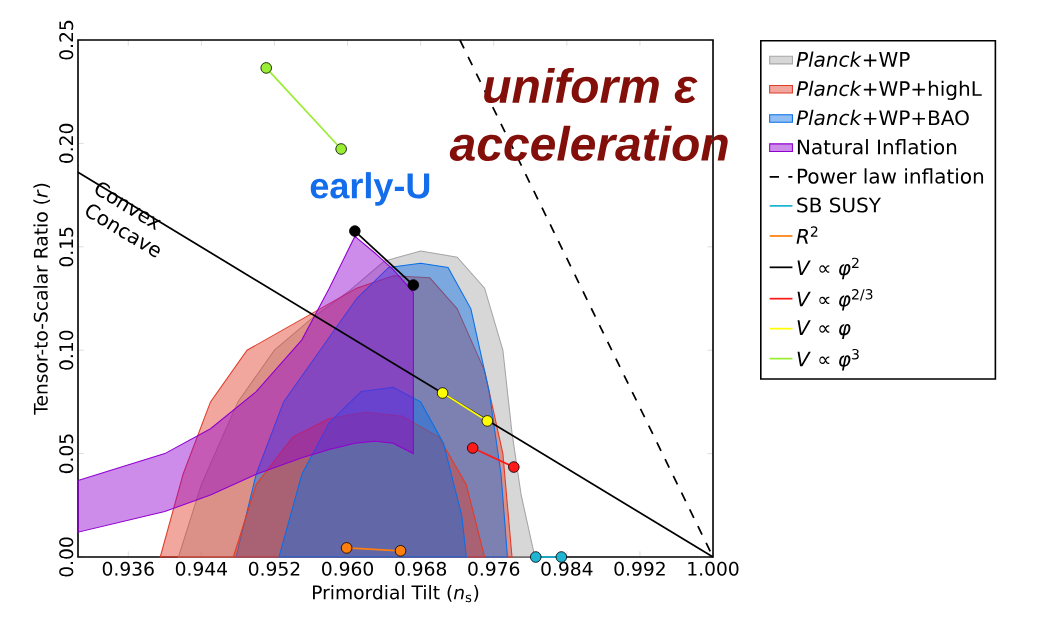  Describe the element at coordinates (835, 300) in the screenshot. I see `legend-label: V ∝ φ$^{2/3}$` at that location.